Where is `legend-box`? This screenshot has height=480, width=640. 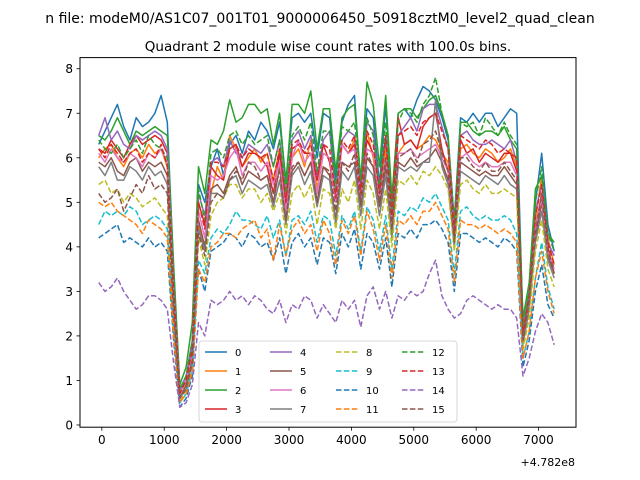
legend-box is located at coordinates (328, 381).